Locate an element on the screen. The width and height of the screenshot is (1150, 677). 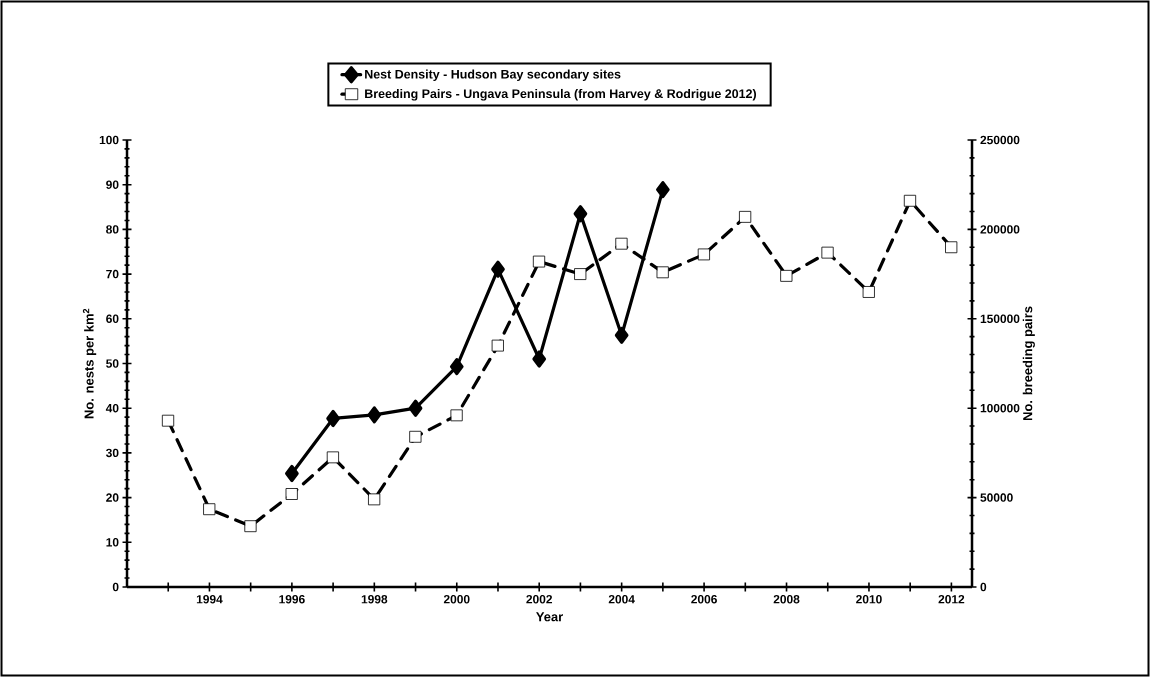
y-tick-label: 90 is located at coordinates (112, 184).